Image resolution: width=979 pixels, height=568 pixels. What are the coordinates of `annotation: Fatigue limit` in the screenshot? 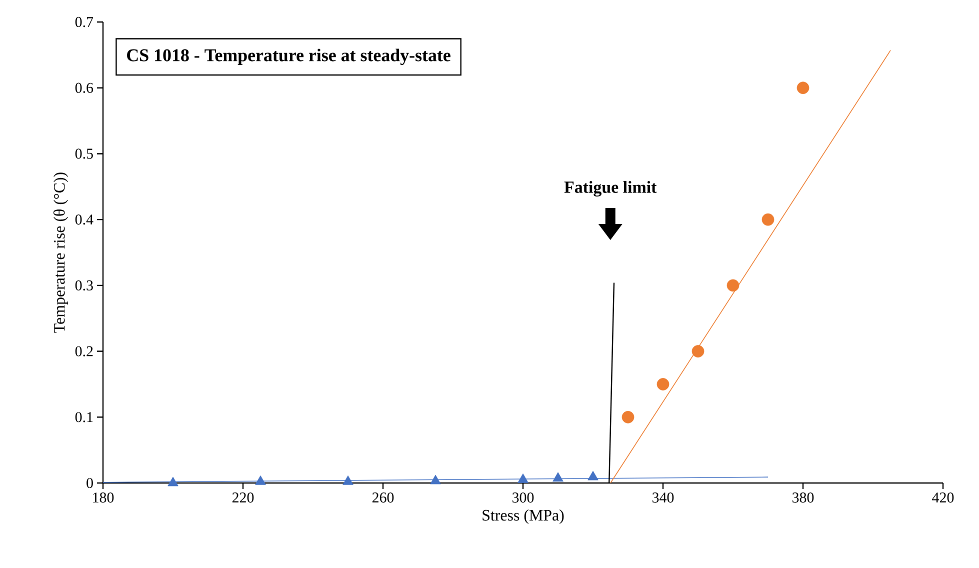 It's located at (610, 188).